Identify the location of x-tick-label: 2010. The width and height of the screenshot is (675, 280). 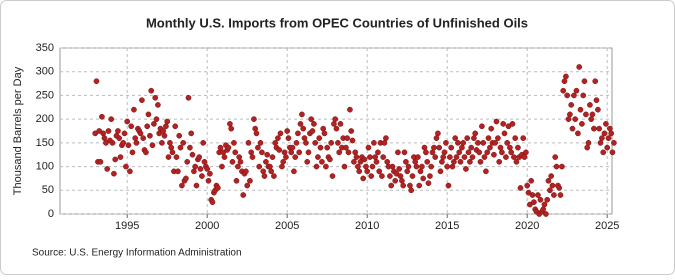
(367, 226).